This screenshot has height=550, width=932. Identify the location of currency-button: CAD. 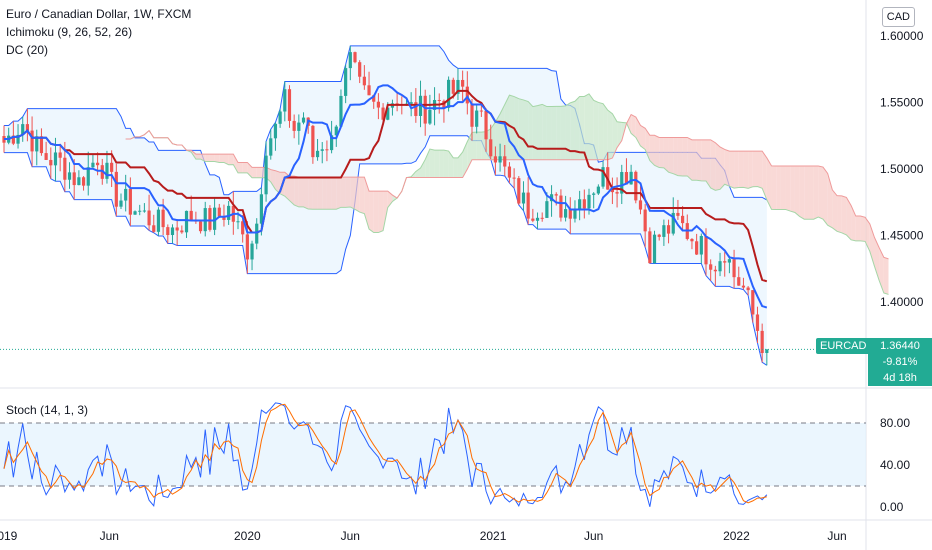
(898, 17).